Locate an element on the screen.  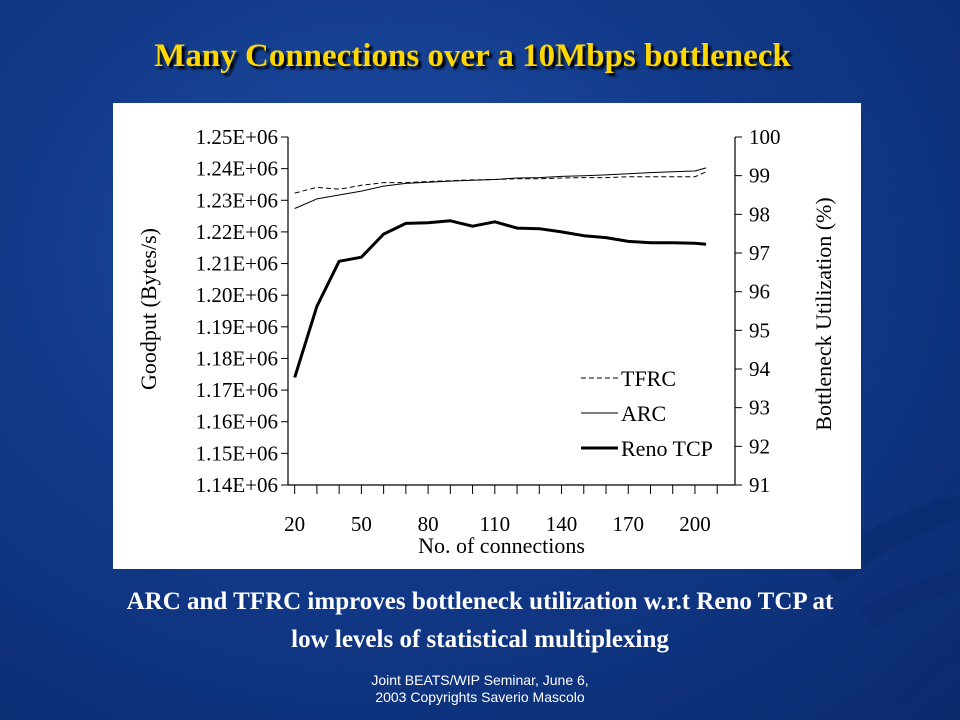
series-line-reno-tcp is located at coordinates (500, 298).